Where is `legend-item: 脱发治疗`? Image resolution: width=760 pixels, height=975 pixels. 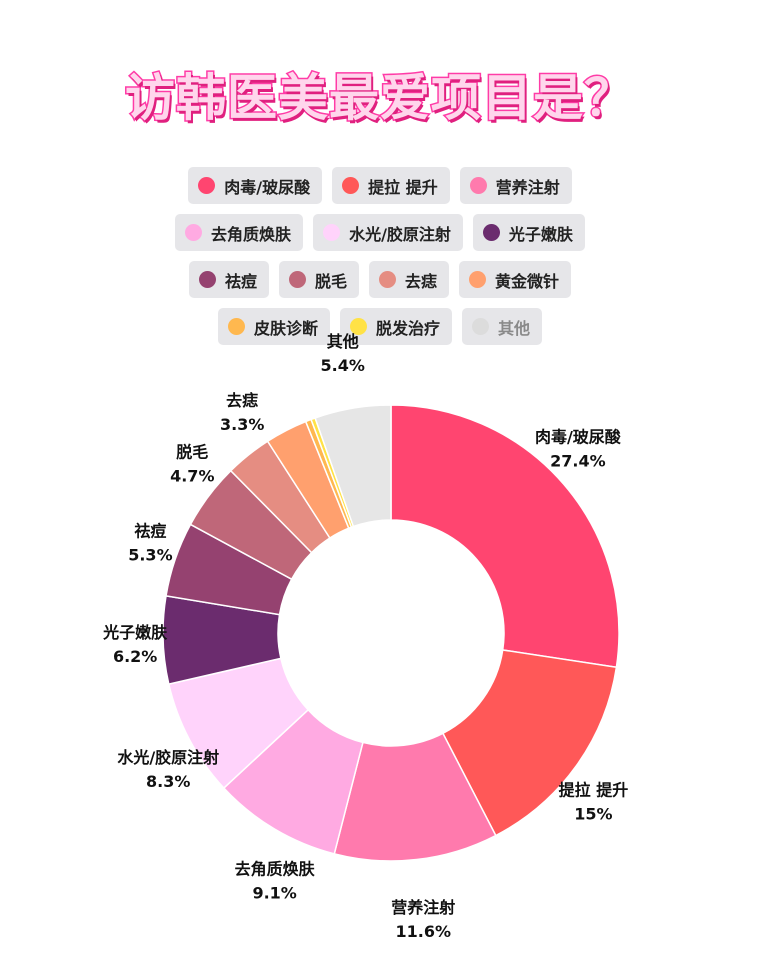
legend-item: 脱发治疗 is located at coordinates (395, 326).